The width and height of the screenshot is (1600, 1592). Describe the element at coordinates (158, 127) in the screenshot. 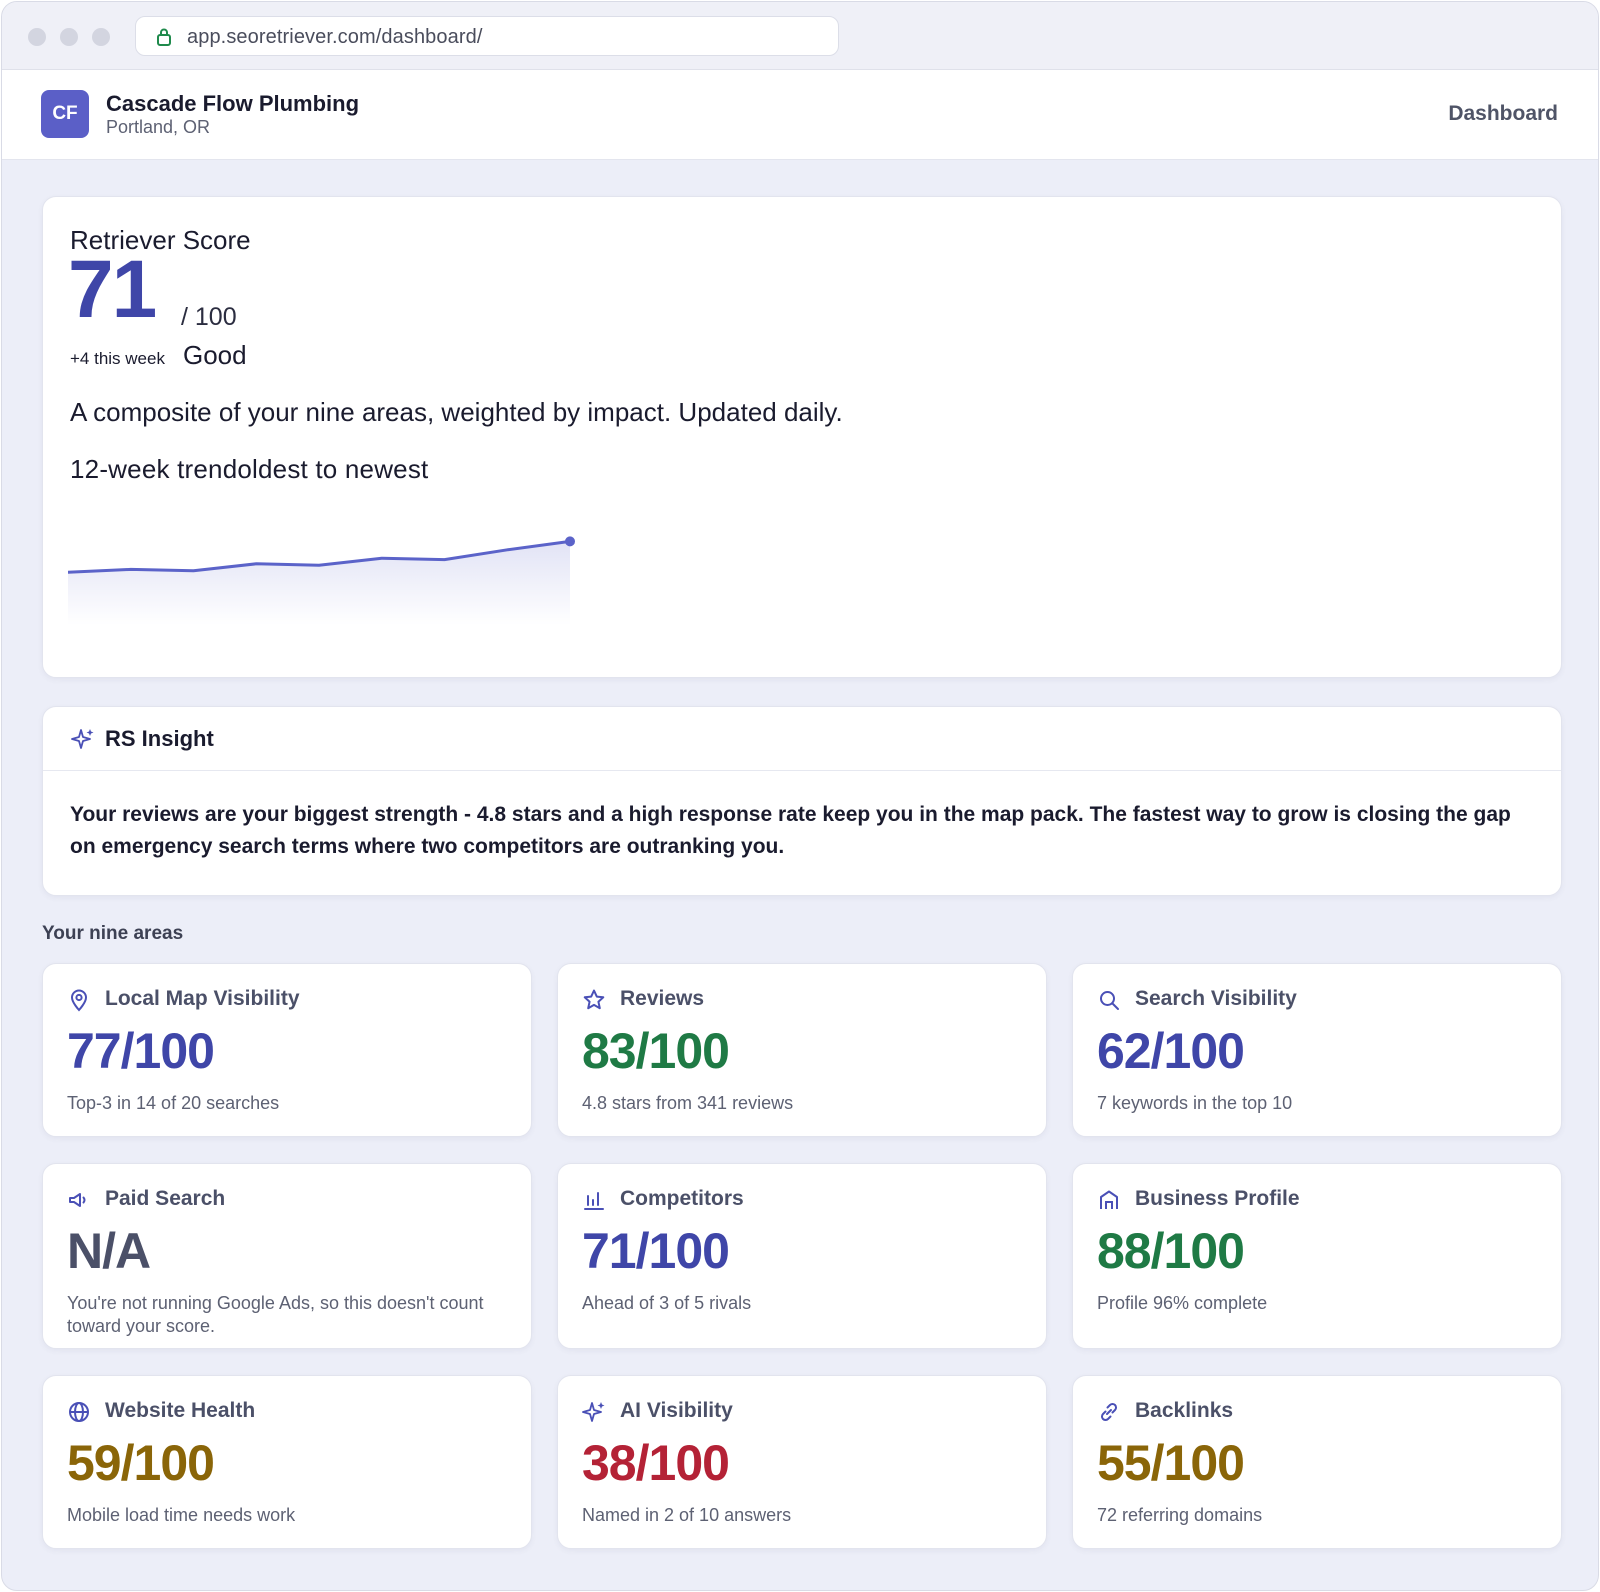

I see `business-location: Portland, OR` at that location.